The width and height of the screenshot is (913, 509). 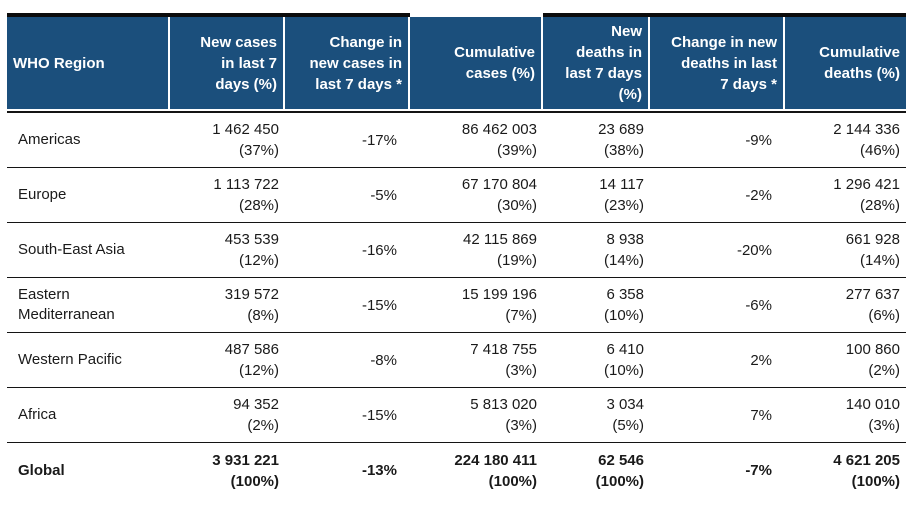 I want to click on value: 23 689, so click(x=621, y=129).